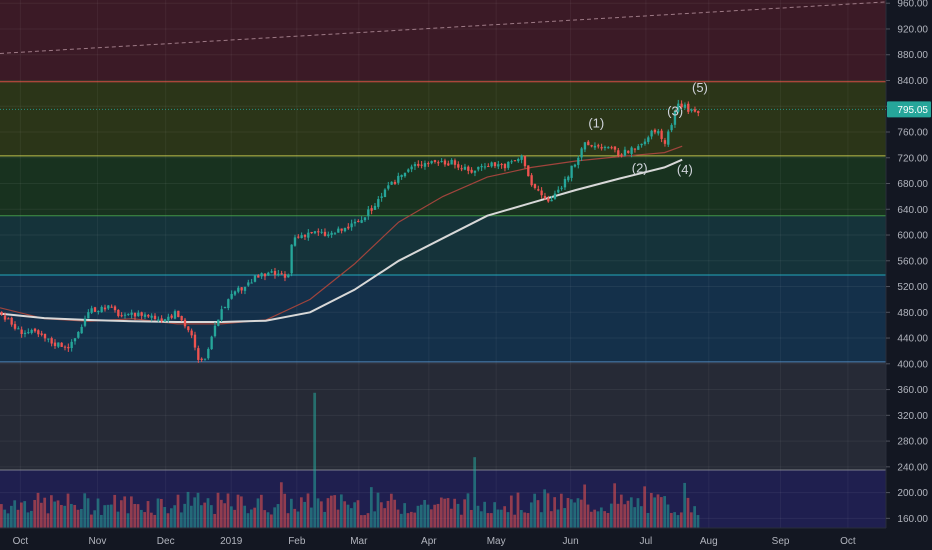  What do you see at coordinates (466, 538) in the screenshot?
I see `x-axis: Oct Nov Dec 2019 Feb Mar Apr May Jun Jul Aug Sep Oct` at bounding box center [466, 538].